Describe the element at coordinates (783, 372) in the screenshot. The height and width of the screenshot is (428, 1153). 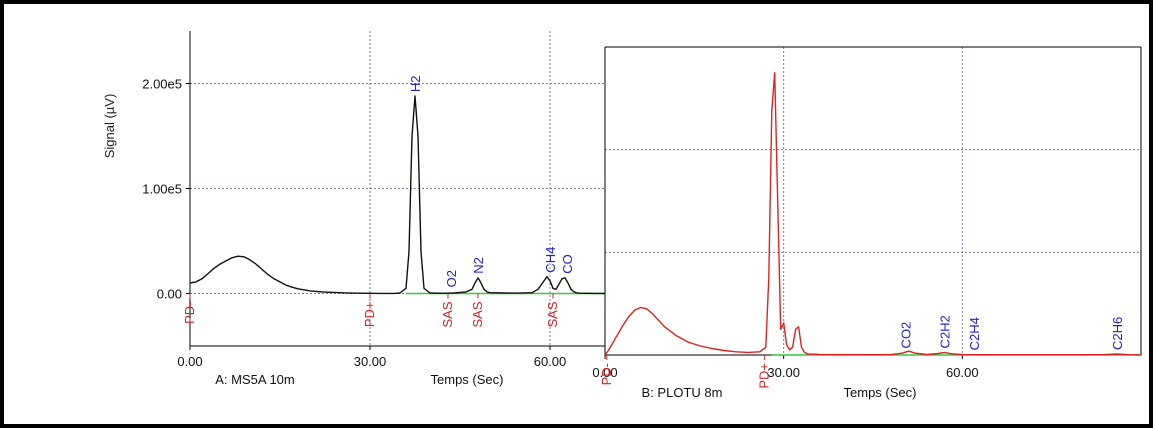
I see `chart-b-x-tick-label: 30.00` at that location.